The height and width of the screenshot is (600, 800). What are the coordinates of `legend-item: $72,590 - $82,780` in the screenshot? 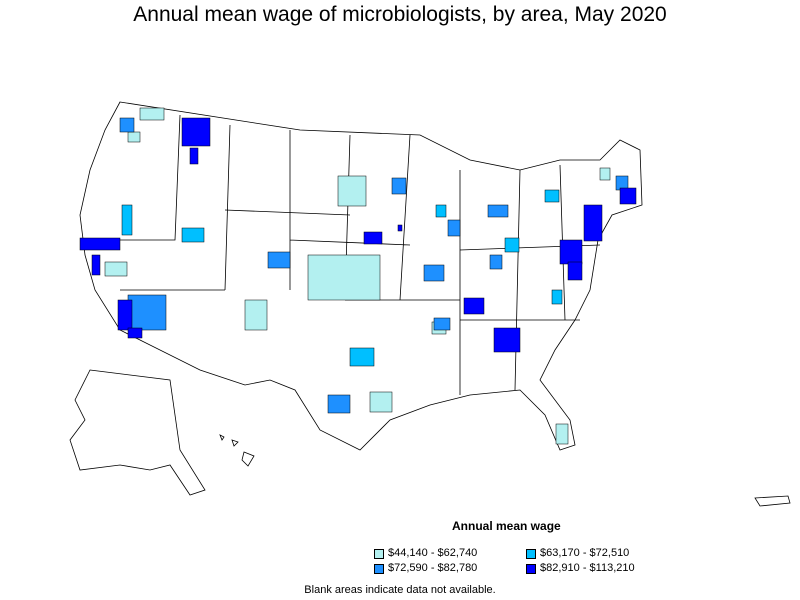 It's located at (425, 568).